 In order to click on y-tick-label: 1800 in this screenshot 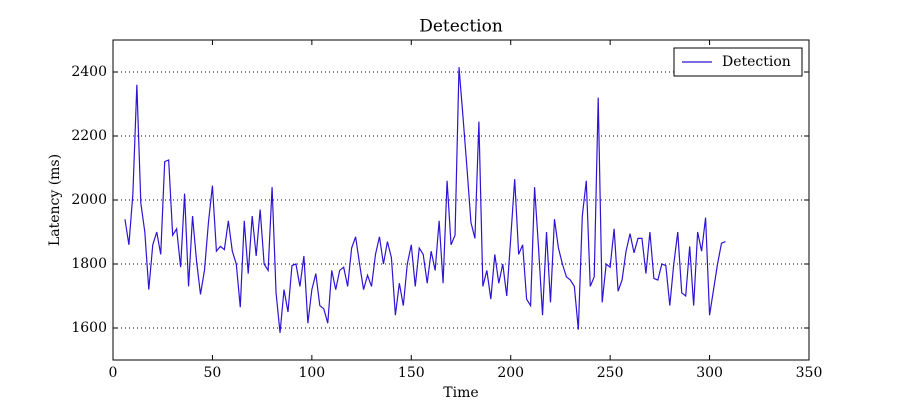, I will do `click(89, 264)`.